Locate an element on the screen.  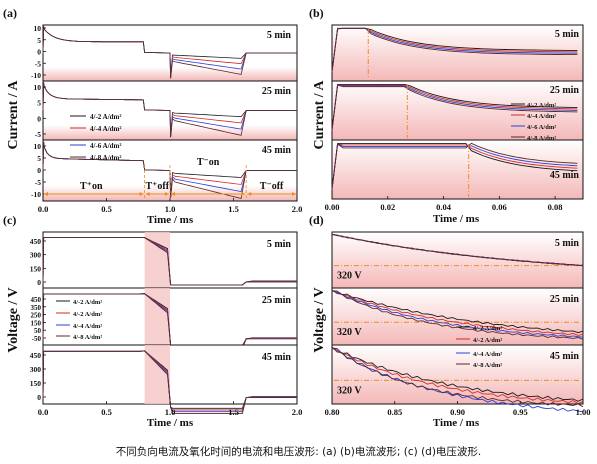
panel-b-label: (b) is located at coordinates (316, 13).